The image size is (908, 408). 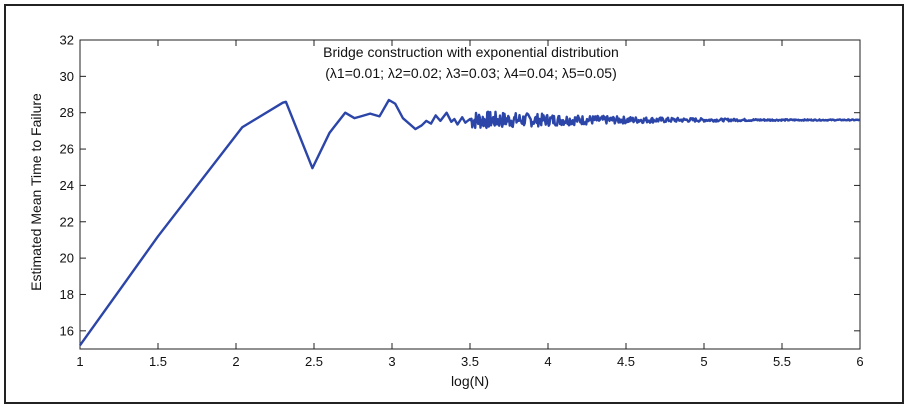 I want to click on x-tick-label: 1.5, so click(x=158, y=361).